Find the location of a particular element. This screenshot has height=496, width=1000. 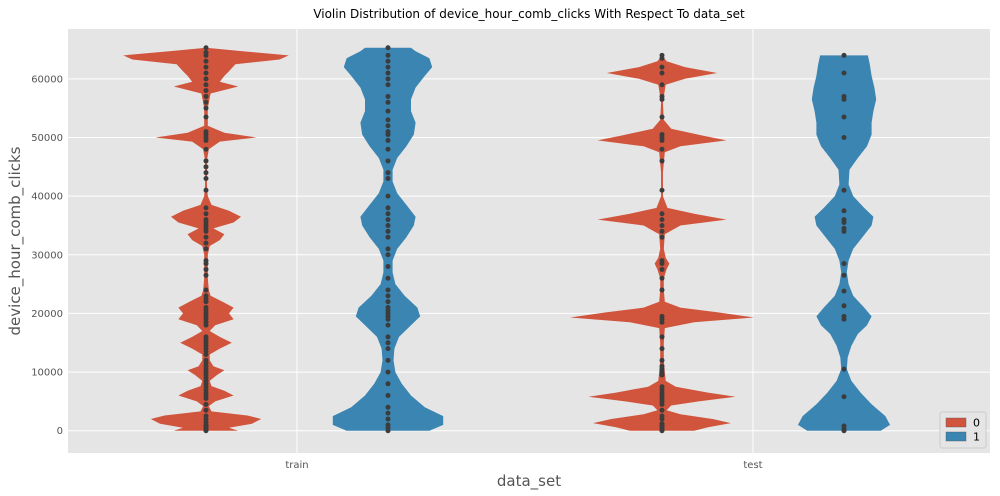

legend: 01 is located at coordinates (963, 430).